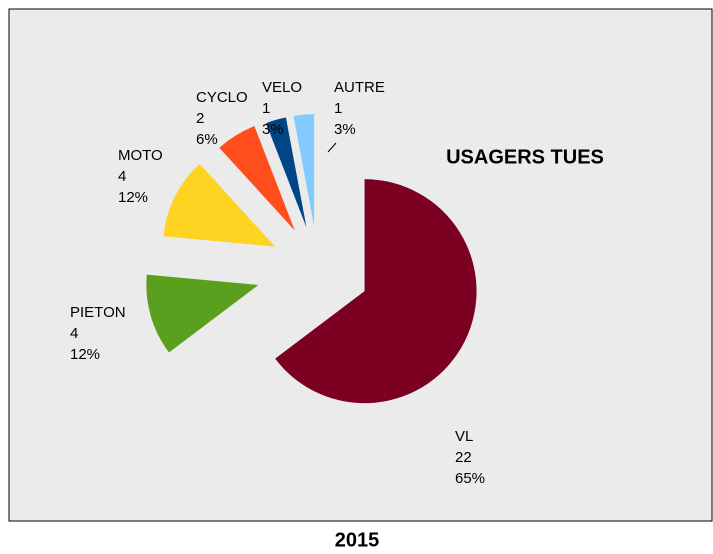 The height and width of the screenshot is (554, 713). What do you see at coordinates (359, 87) in the screenshot?
I see `slice-label: AUTRE` at bounding box center [359, 87].